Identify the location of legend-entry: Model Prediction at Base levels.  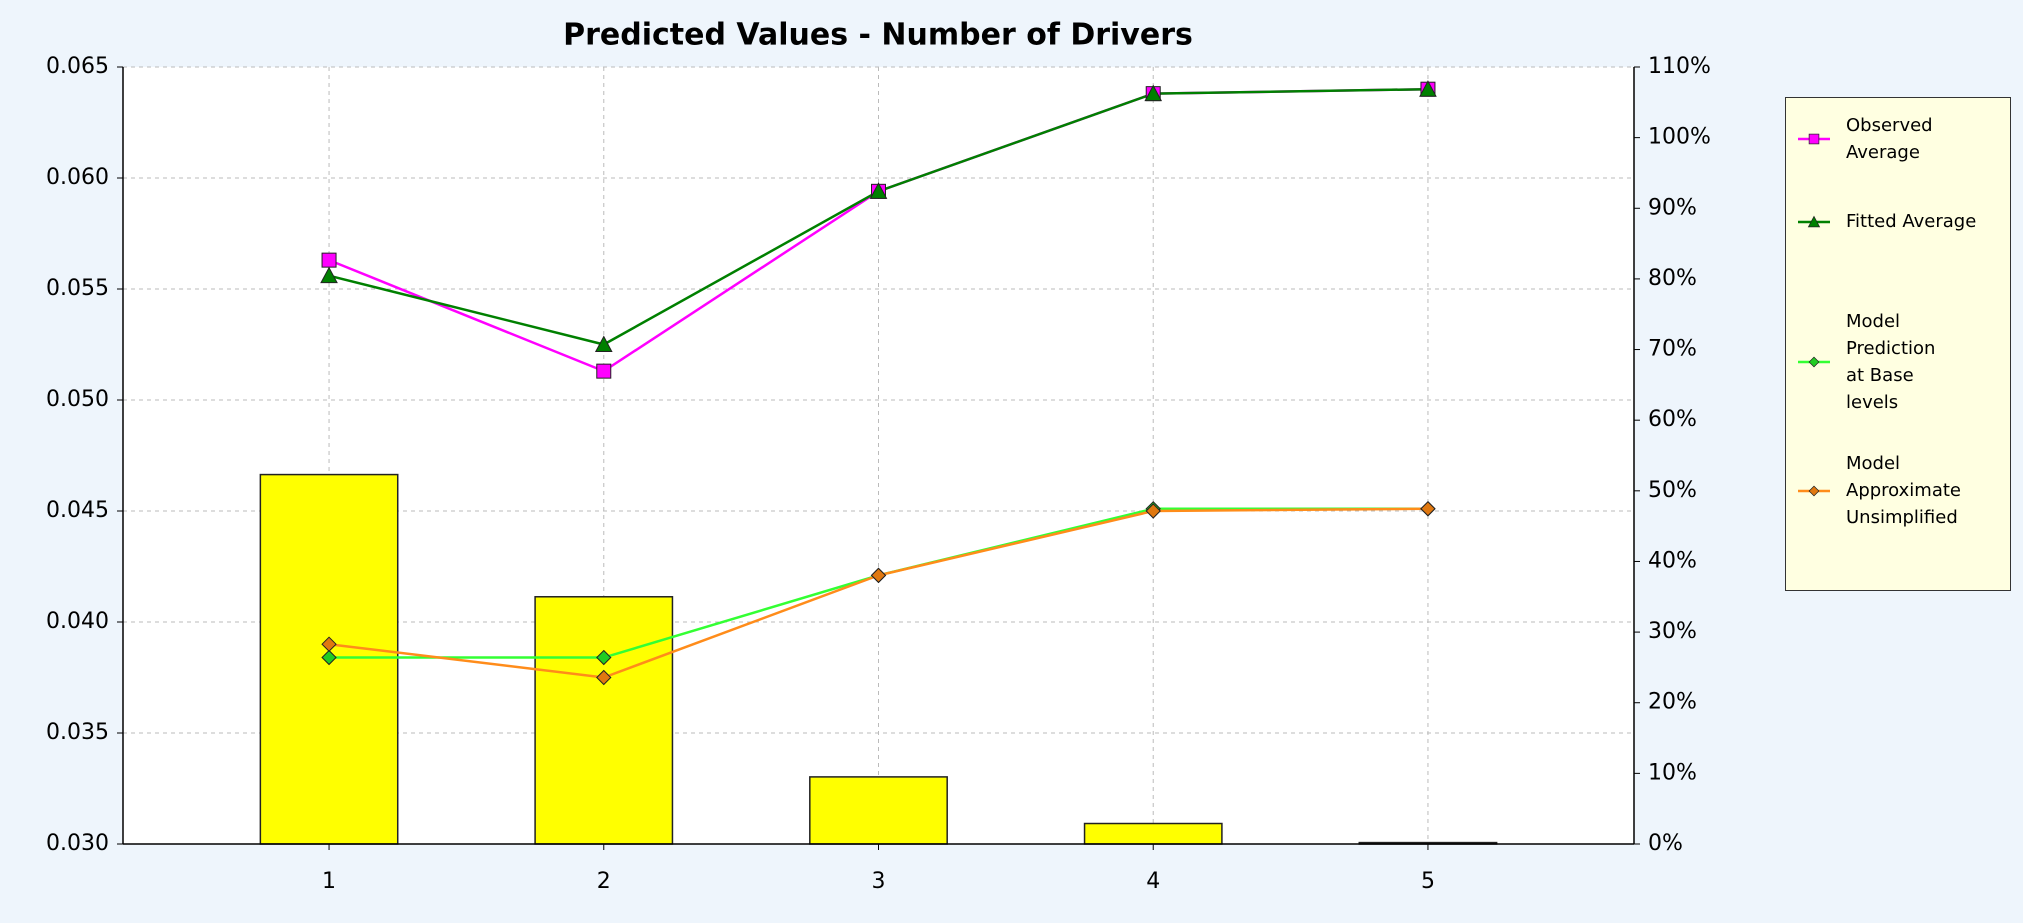
(1901, 362).